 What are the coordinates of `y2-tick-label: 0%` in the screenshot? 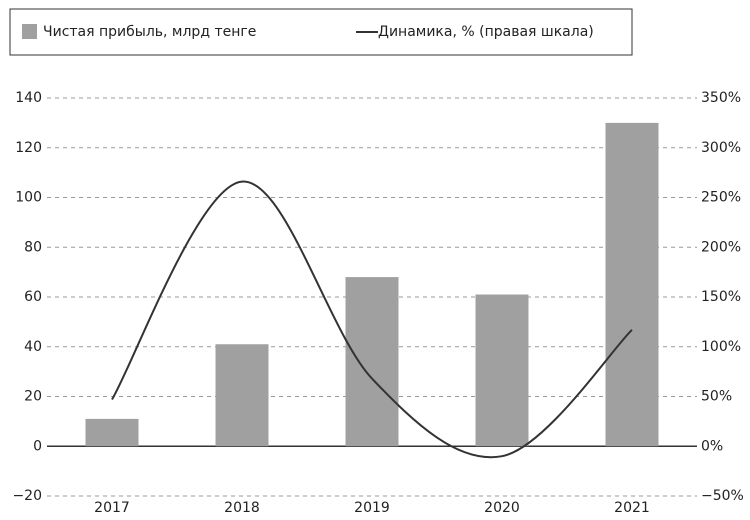 It's located at (712, 446).